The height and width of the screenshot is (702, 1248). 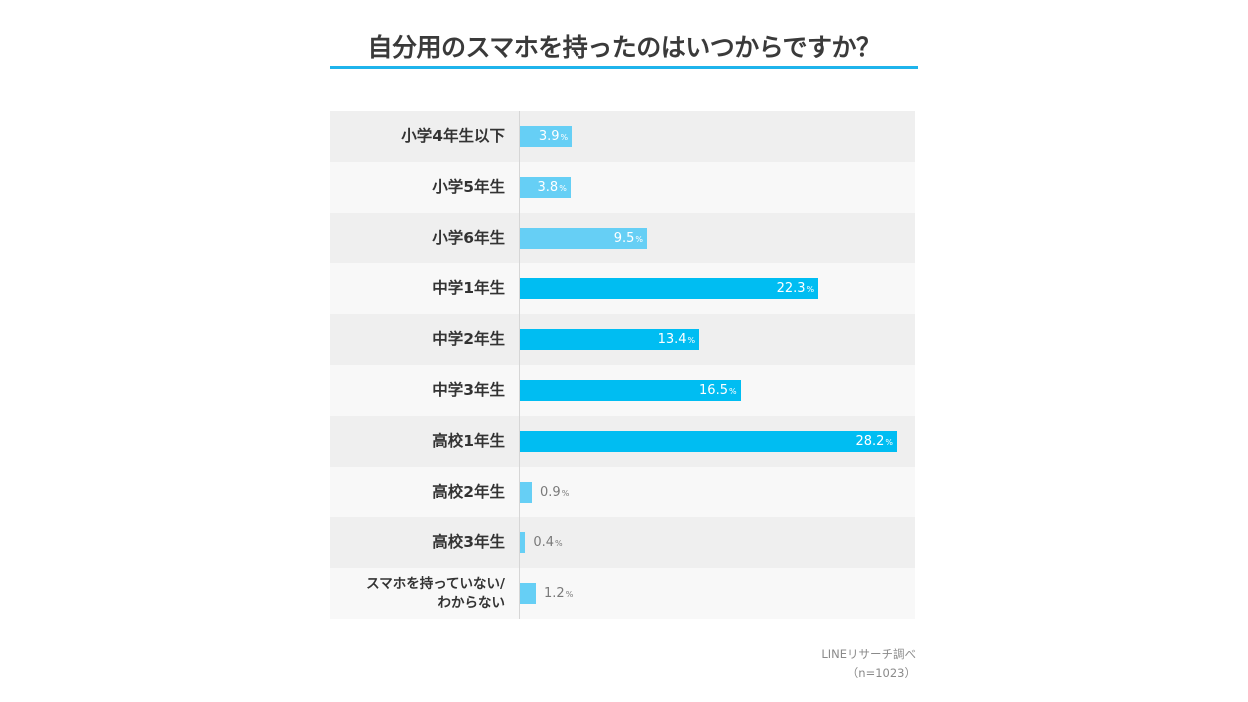 I want to click on category-label: 中学1年生, so click(x=468, y=288).